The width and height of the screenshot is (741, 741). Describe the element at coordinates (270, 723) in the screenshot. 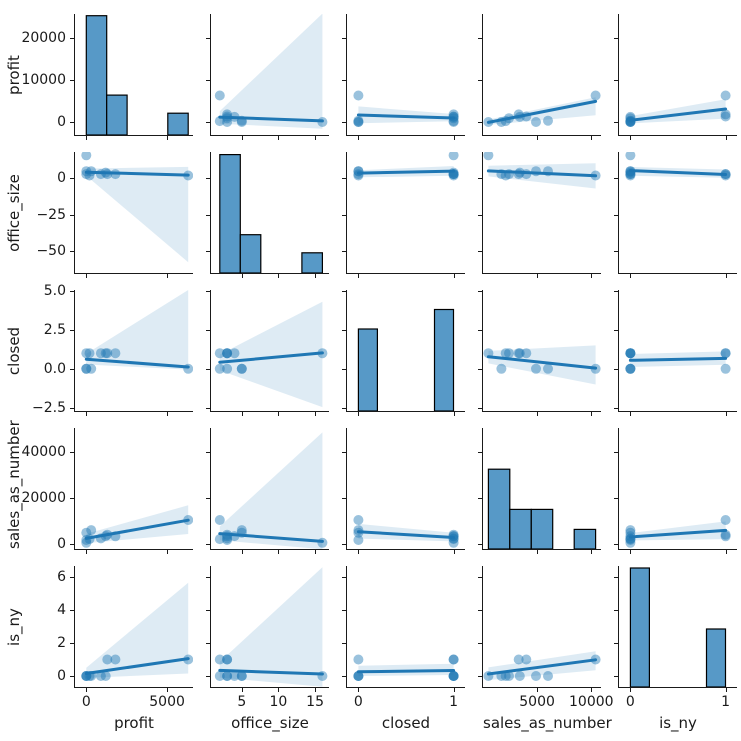

I see `x-axis-label-office_size: office_size` at that location.